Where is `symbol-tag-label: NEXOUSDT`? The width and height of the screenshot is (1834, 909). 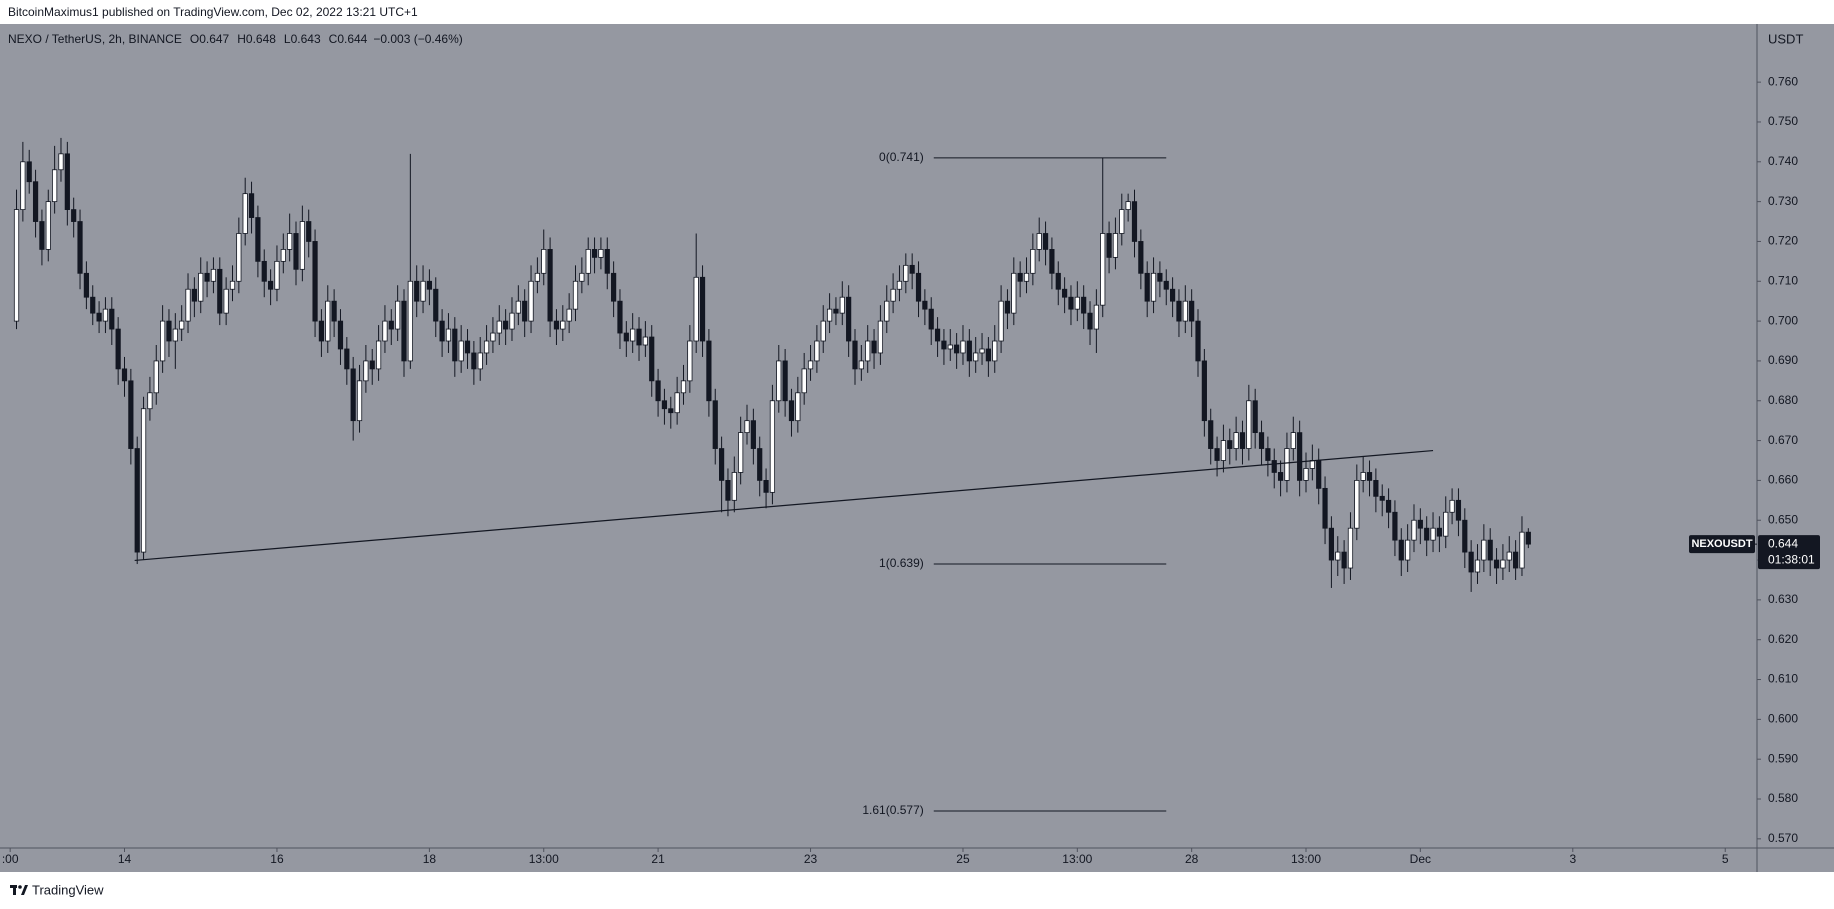 symbol-tag-label: NEXOUSDT is located at coordinates (1721, 544).